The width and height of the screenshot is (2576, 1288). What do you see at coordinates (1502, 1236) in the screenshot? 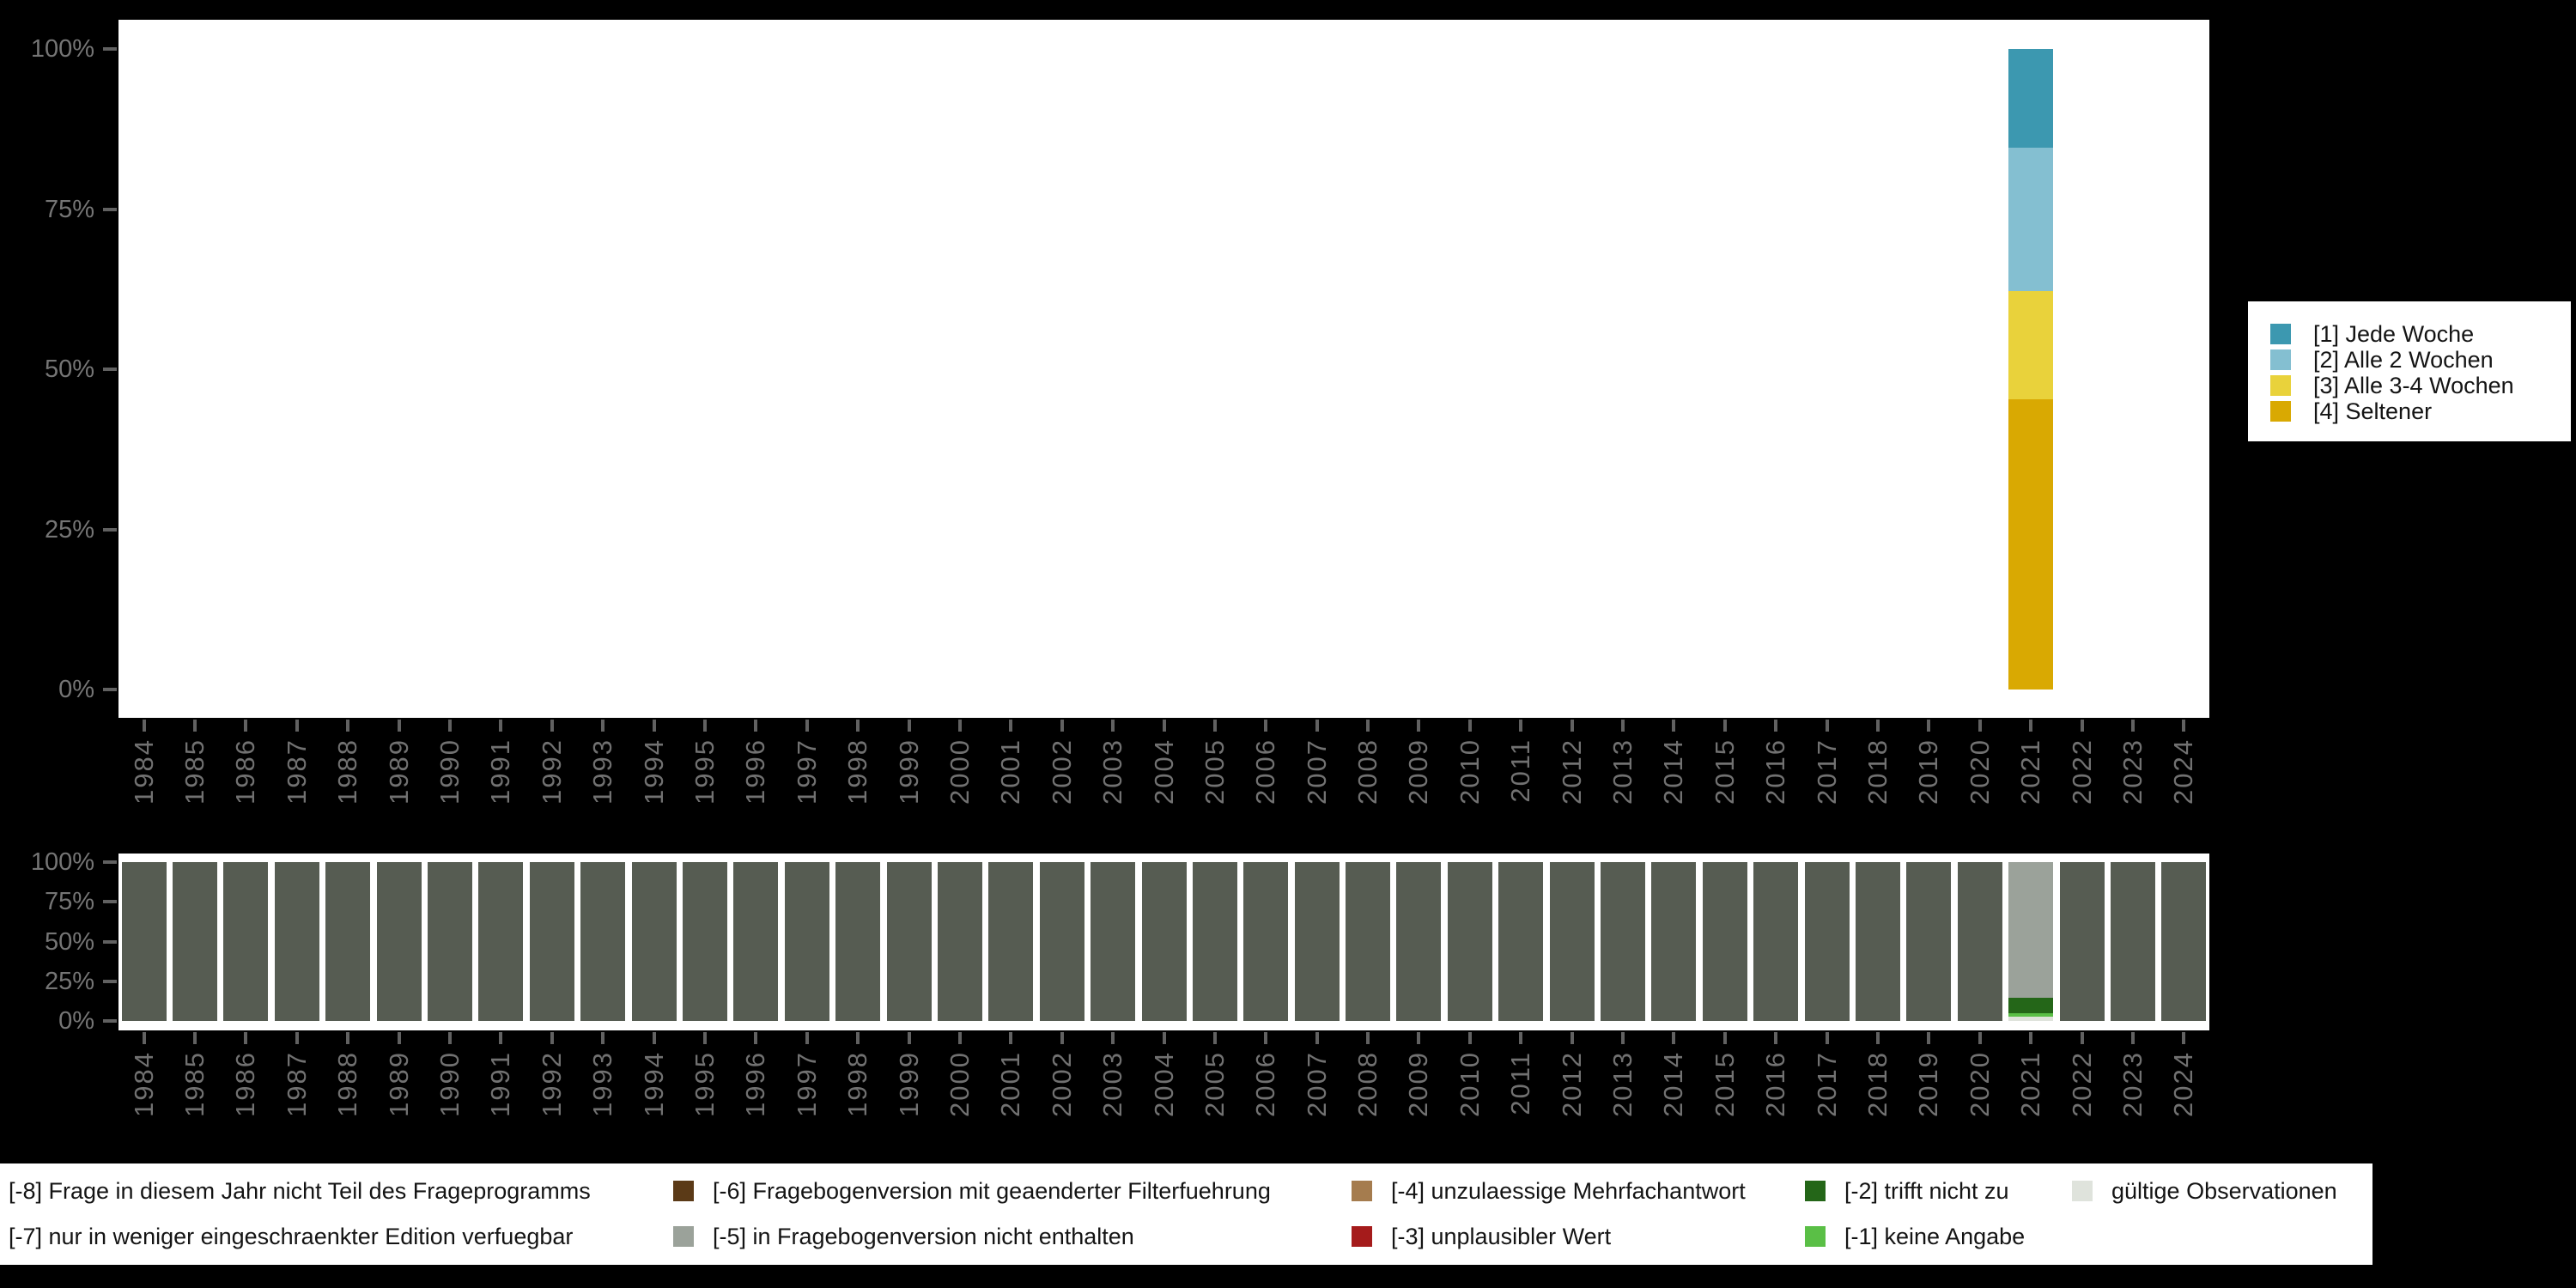
I see `missing-code-label: [-3] unplausibler Wert` at bounding box center [1502, 1236].